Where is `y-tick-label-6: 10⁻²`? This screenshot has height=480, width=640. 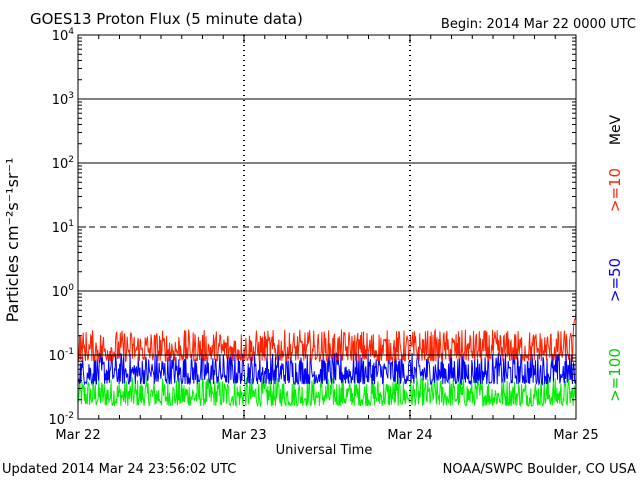 y-tick-label-6: 10⁻² is located at coordinates (61, 419).